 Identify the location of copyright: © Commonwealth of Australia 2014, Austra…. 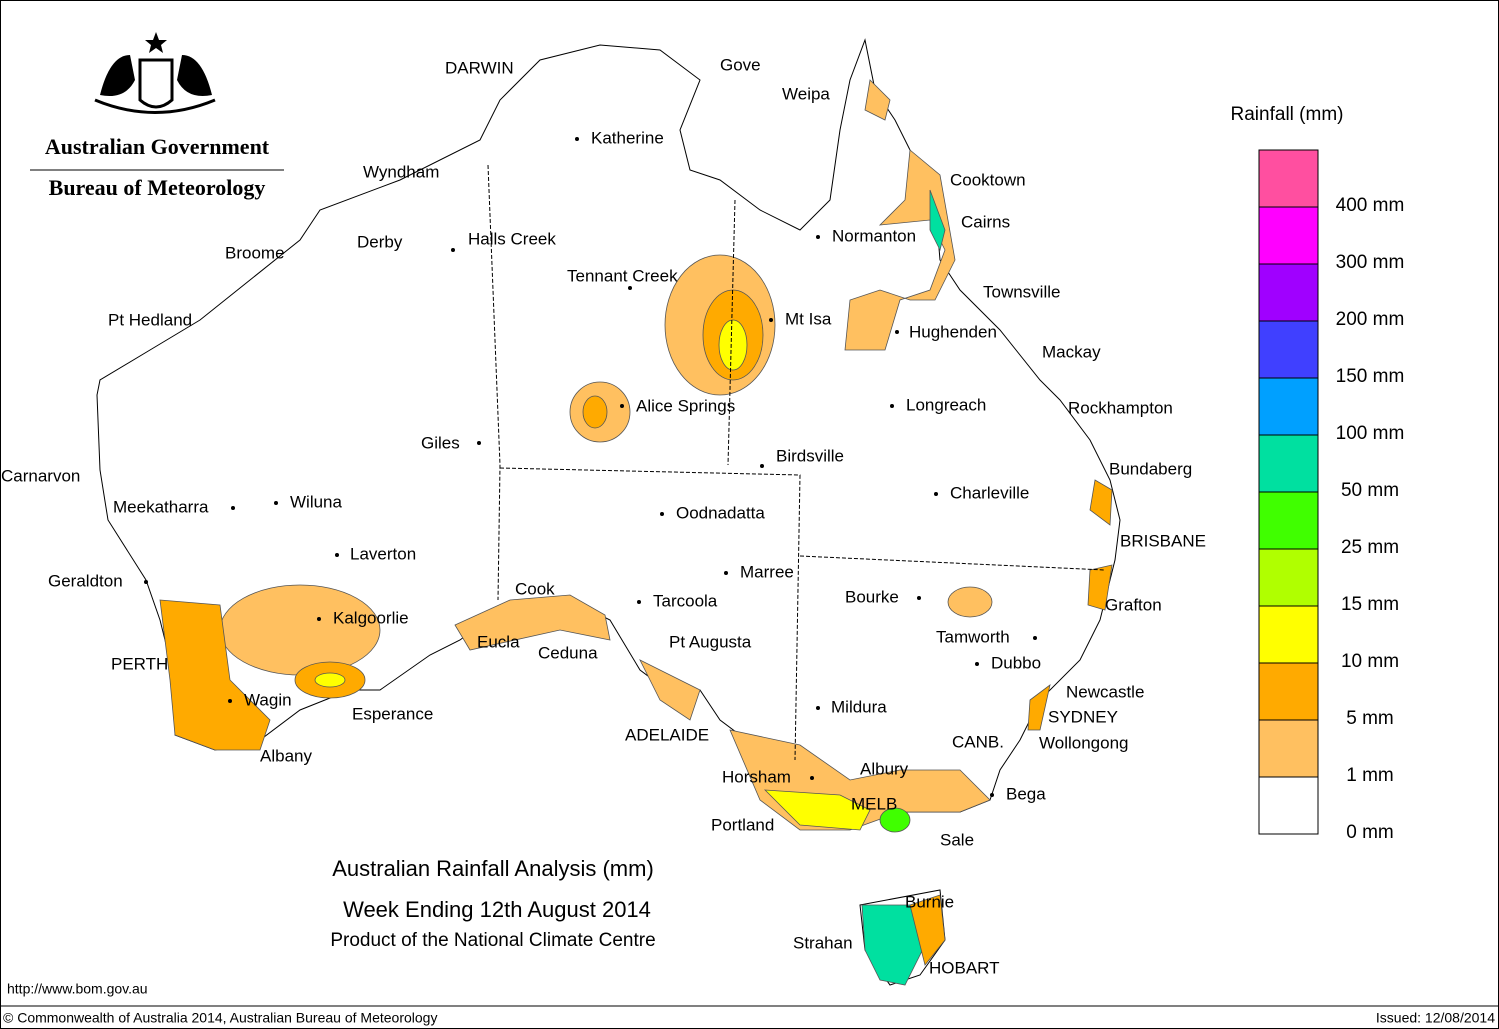
(220, 1018).